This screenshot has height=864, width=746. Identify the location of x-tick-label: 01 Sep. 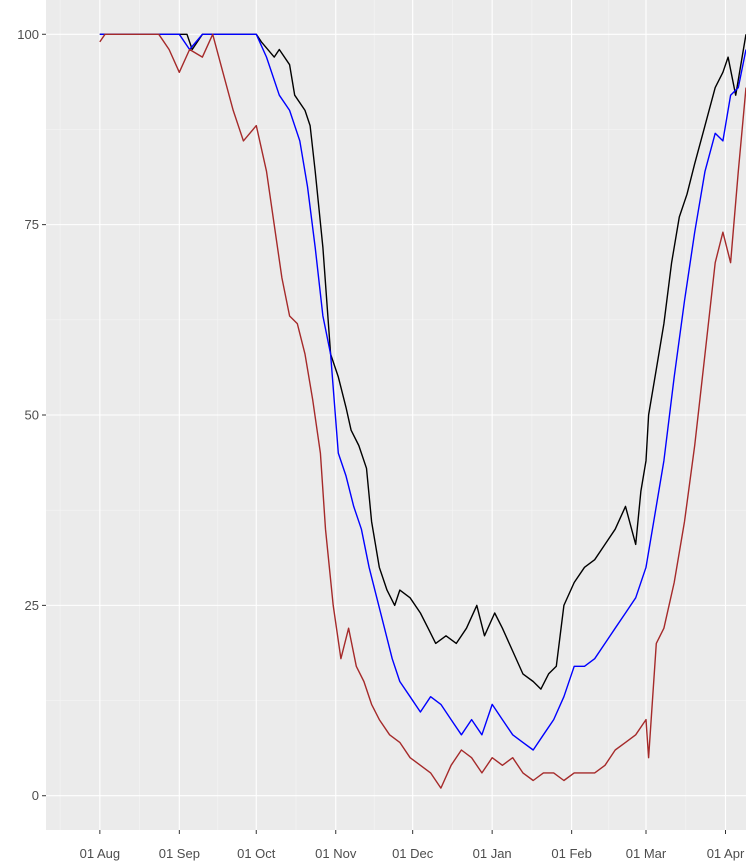
(179, 853).